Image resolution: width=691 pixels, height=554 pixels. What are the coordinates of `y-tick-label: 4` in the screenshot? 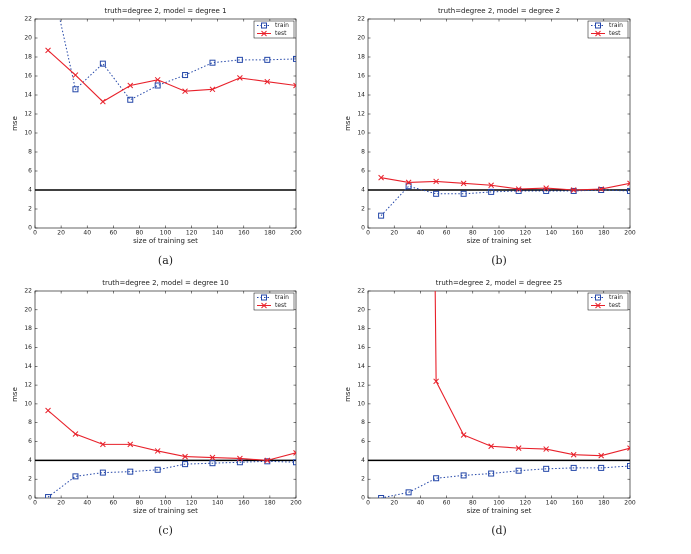 It's located at (363, 190).